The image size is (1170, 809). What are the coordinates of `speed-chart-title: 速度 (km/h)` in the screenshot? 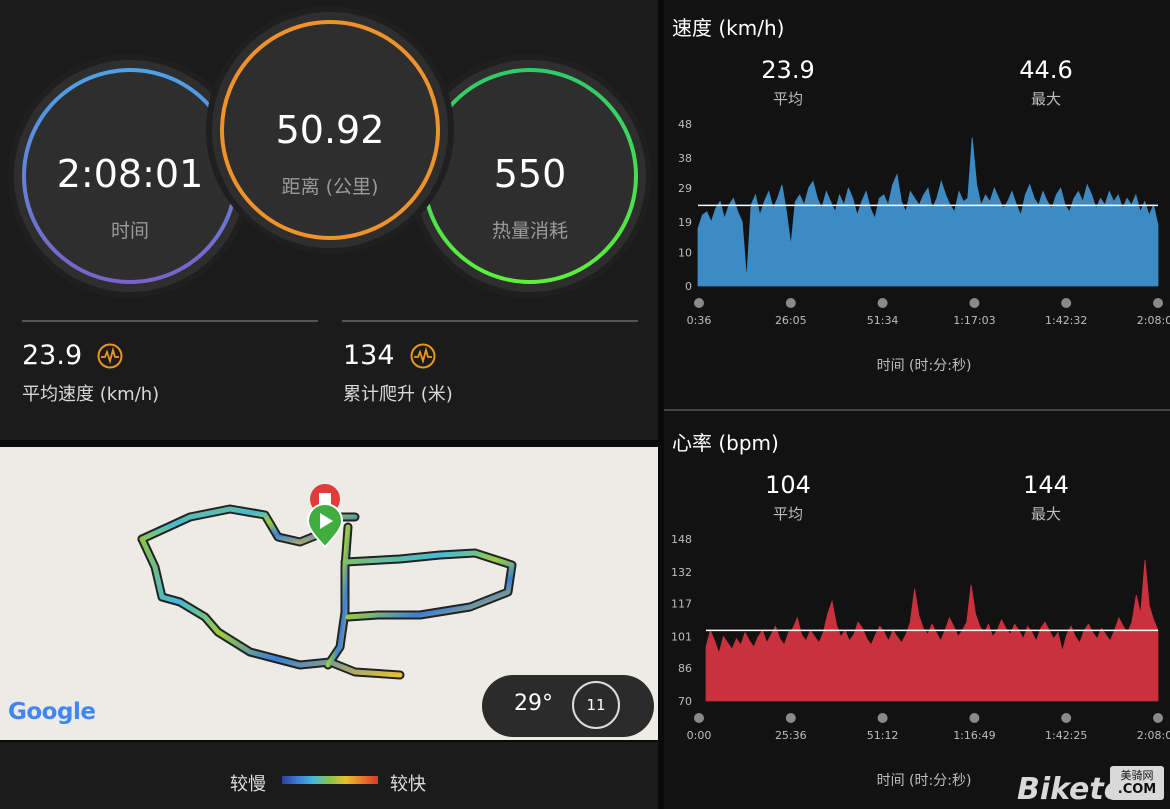 It's located at (728, 28).